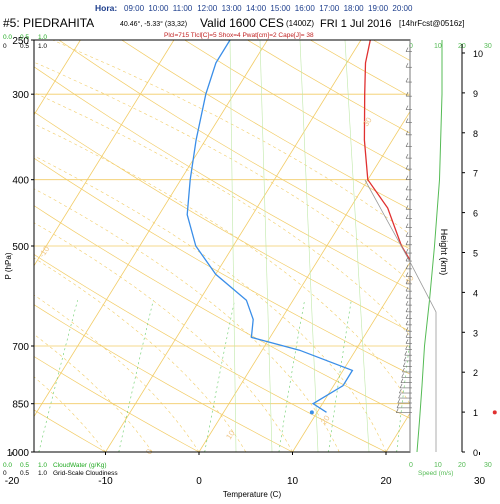  Describe the element at coordinates (48, 23) in the screenshot. I see `station-title: #5: PIEDRAHITA` at that location.